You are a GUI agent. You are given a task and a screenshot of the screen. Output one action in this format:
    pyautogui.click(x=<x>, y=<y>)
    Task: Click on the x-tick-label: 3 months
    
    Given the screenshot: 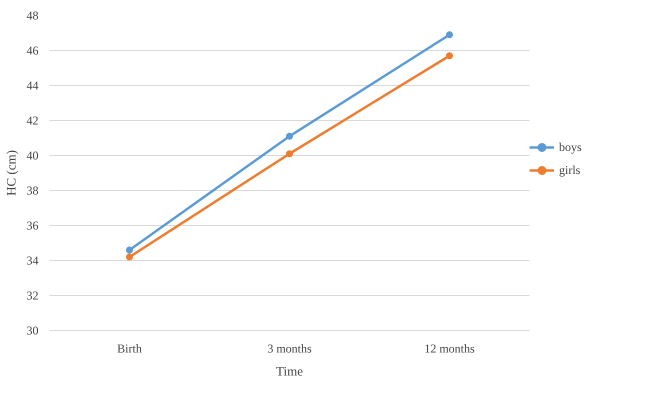 What is the action you would take?
    pyautogui.click(x=289, y=349)
    